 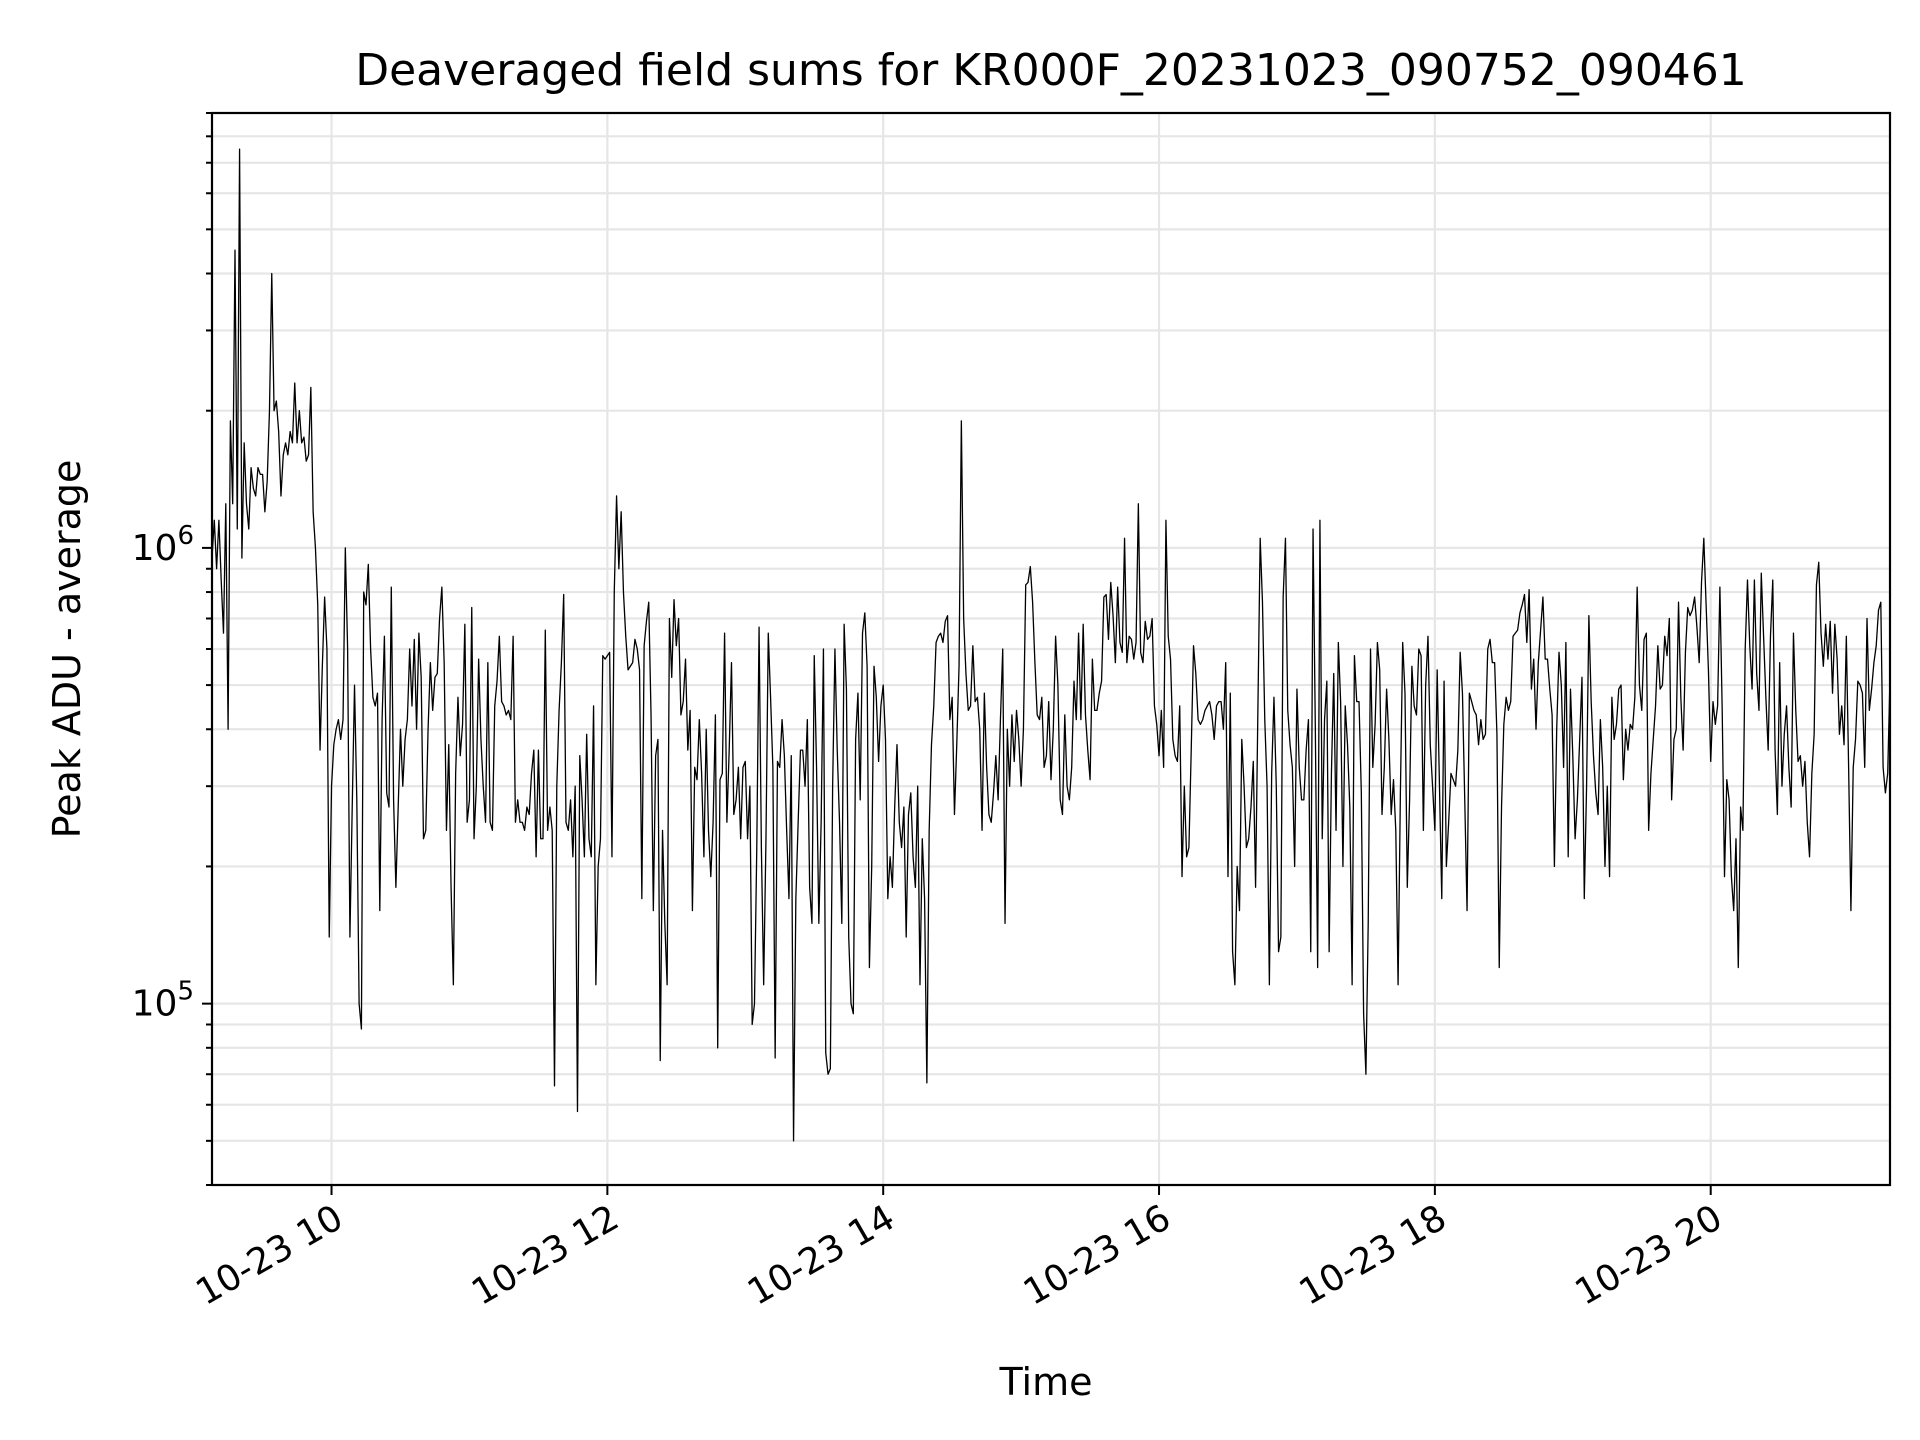 I want to click on y-axis-label: Peak ADU - average, so click(x=67, y=649).